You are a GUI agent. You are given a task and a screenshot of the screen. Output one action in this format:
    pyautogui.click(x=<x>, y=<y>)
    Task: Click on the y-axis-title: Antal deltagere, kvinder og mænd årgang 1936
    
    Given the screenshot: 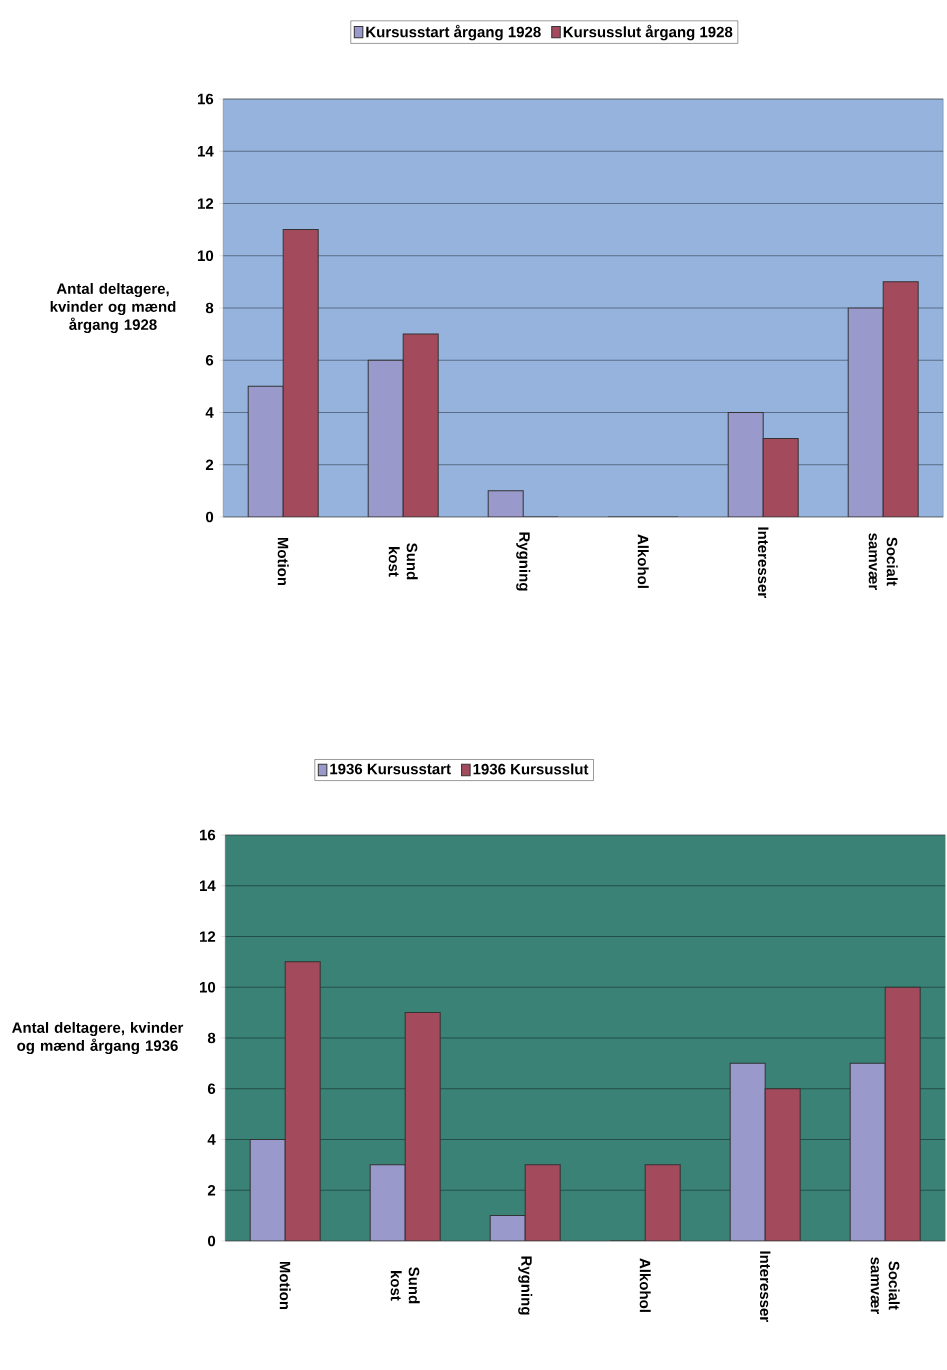 What is the action you would take?
    pyautogui.click(x=97, y=1038)
    